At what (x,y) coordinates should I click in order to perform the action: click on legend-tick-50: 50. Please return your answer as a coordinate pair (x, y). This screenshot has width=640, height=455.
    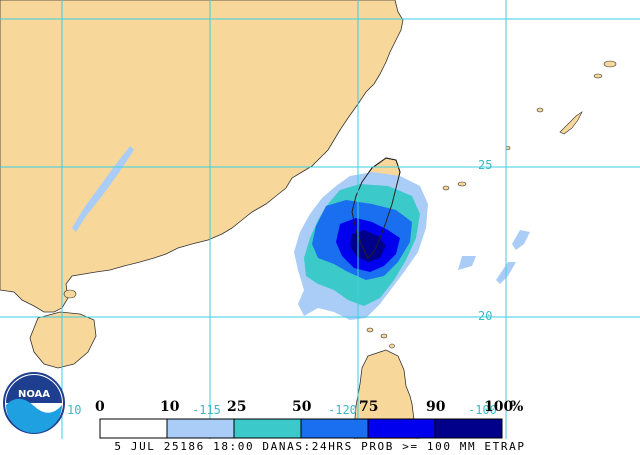
    Looking at the image, I should click on (302, 407).